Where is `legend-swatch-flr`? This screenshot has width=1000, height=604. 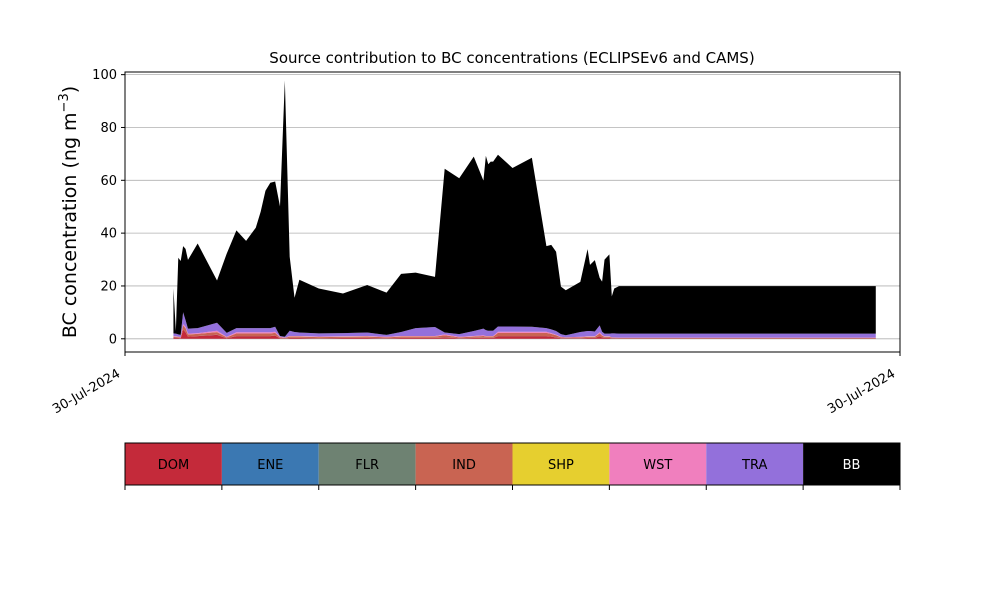
legend-swatch-flr is located at coordinates (367, 464).